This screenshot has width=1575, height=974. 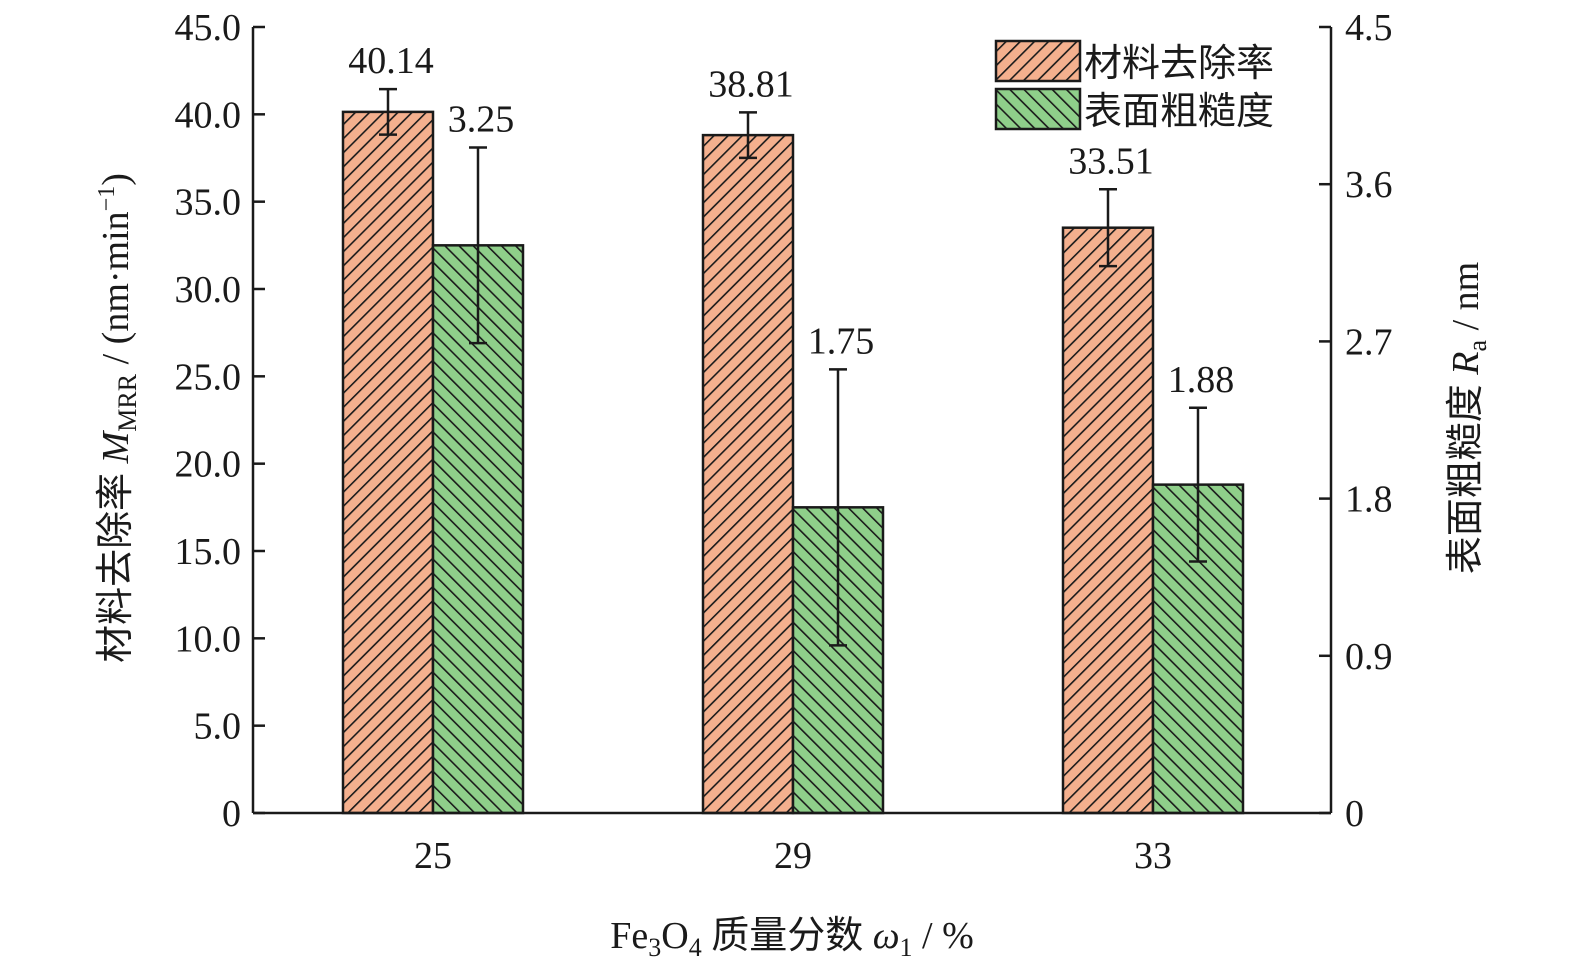 I want to click on y-left-tick-label: 30.0, so click(x=208, y=290).